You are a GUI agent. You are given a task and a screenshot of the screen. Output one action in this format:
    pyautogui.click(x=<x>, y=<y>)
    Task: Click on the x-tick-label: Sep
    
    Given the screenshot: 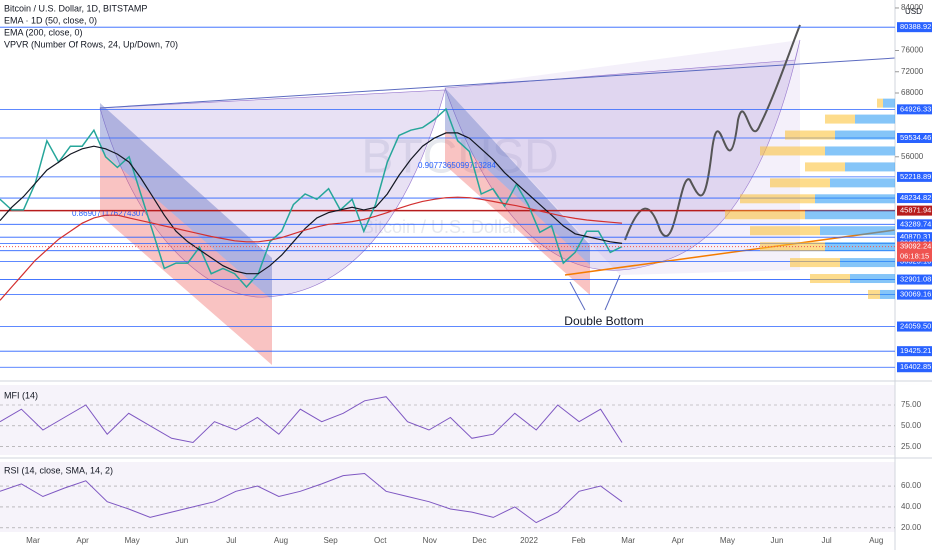 What is the action you would take?
    pyautogui.click(x=330, y=540)
    